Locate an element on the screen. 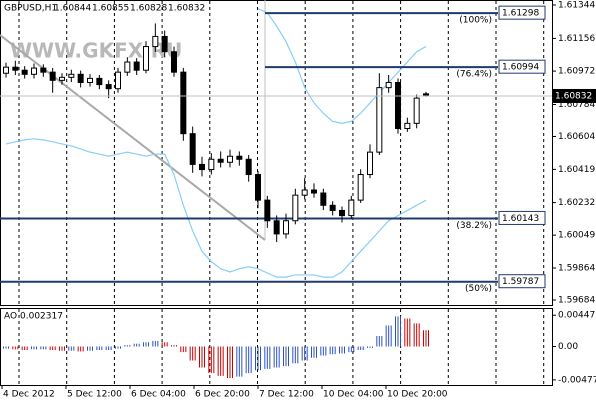 This screenshot has height=400, width=596. y-tick-label: 1.60232 is located at coordinates (576, 203).